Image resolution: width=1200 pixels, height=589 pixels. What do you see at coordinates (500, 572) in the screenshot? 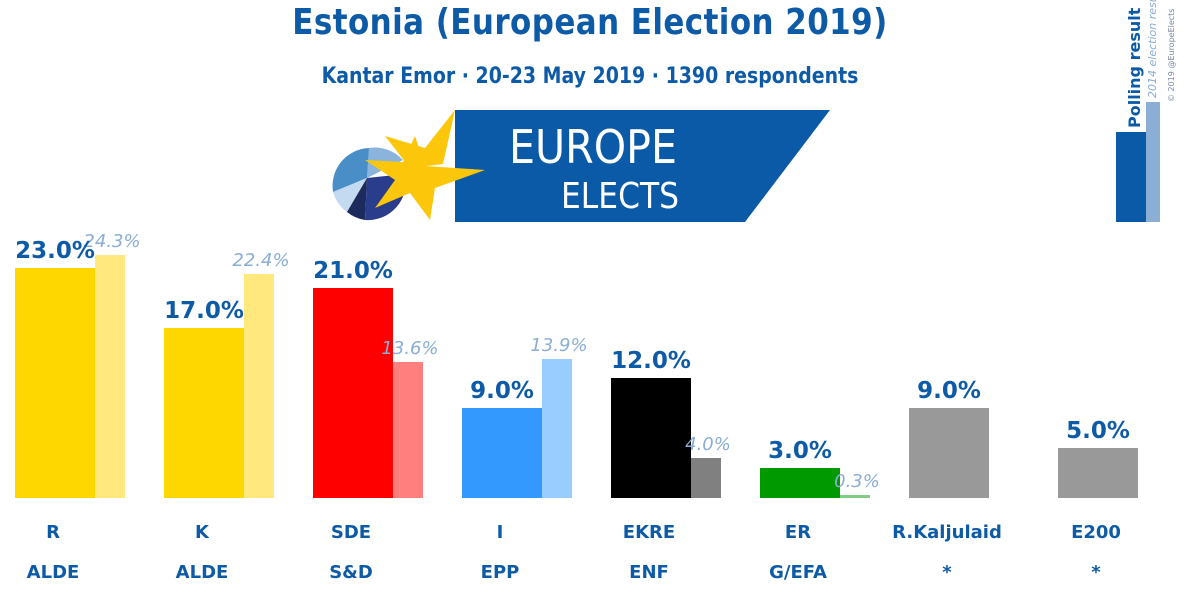
I see `group-label-I: EPP` at bounding box center [500, 572].